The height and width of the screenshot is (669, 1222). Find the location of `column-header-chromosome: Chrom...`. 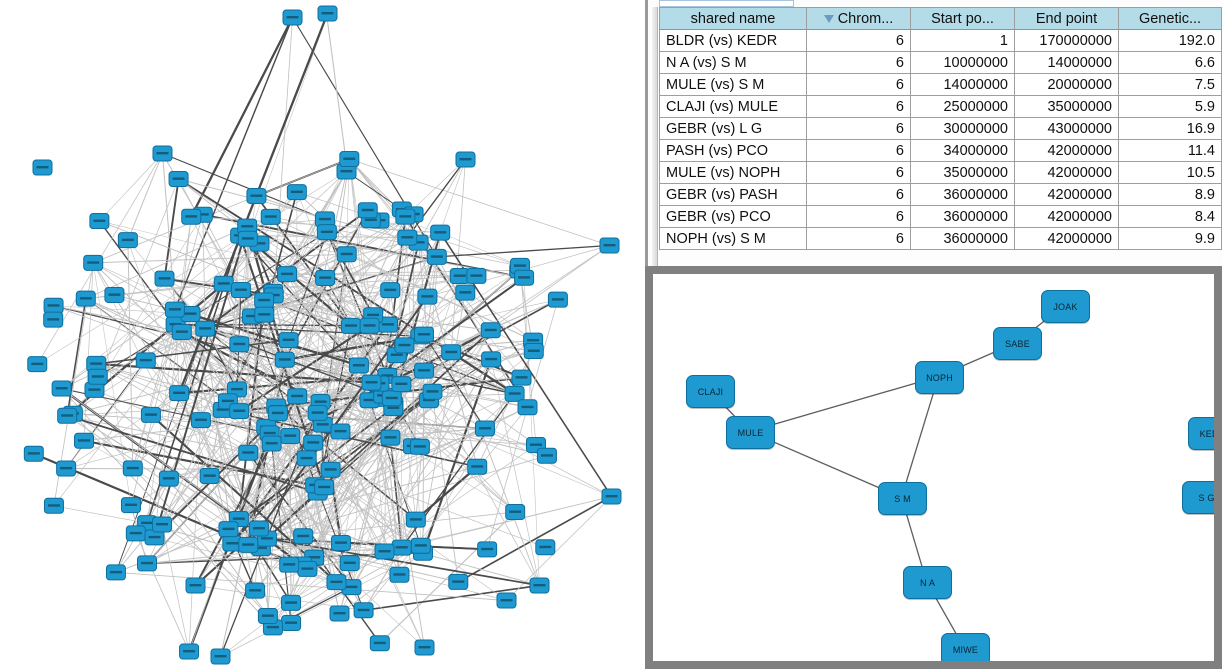

column-header-chromosome: Chrom... is located at coordinates (858, 18).